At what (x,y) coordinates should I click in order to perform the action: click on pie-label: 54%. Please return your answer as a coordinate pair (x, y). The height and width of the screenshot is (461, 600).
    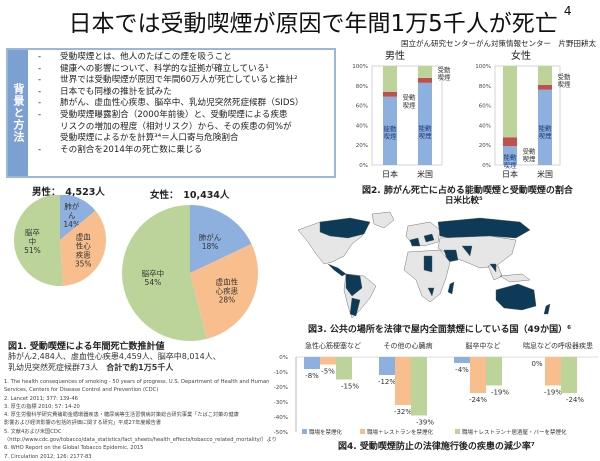
    Looking at the image, I should click on (153, 282).